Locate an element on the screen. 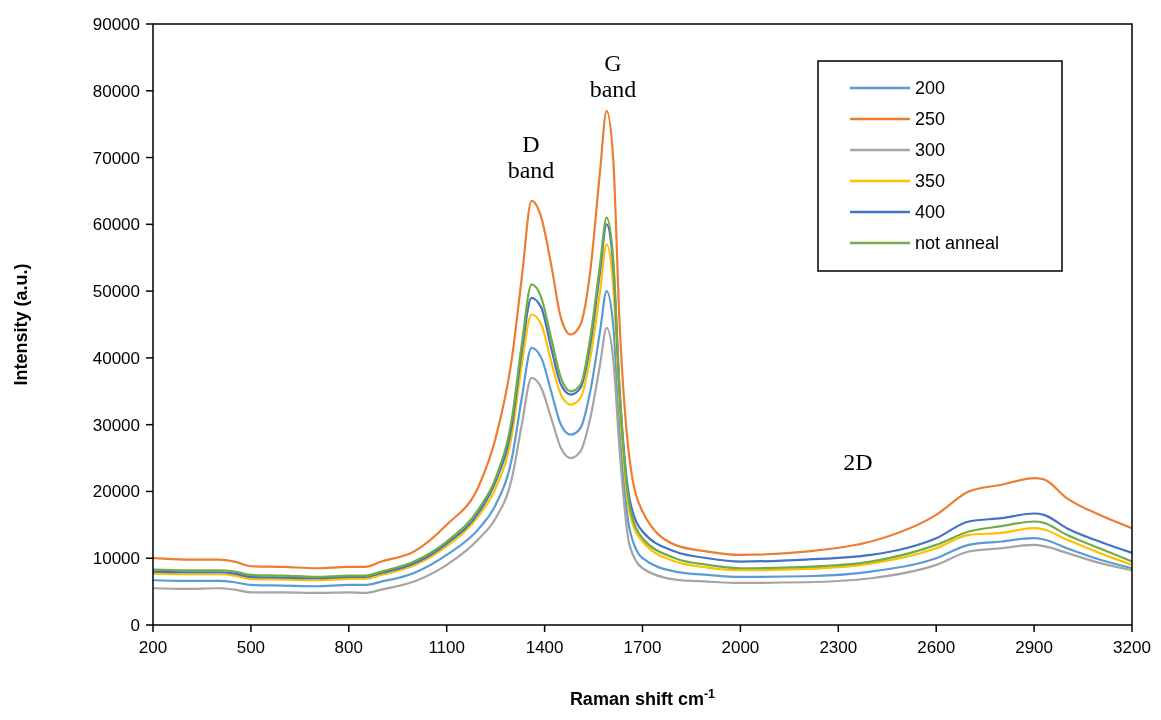 This screenshot has height=720, width=1161. y-tick-label: 90000 is located at coordinates (116, 24).